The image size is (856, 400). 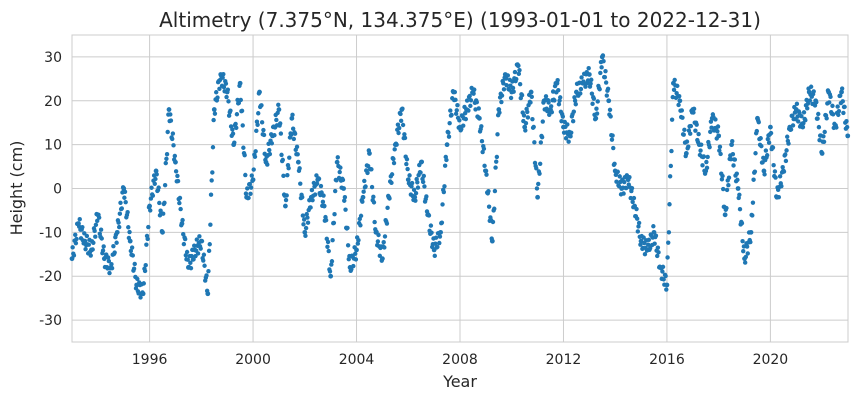 I want to click on x-tick-label: 2000, so click(x=253, y=360).